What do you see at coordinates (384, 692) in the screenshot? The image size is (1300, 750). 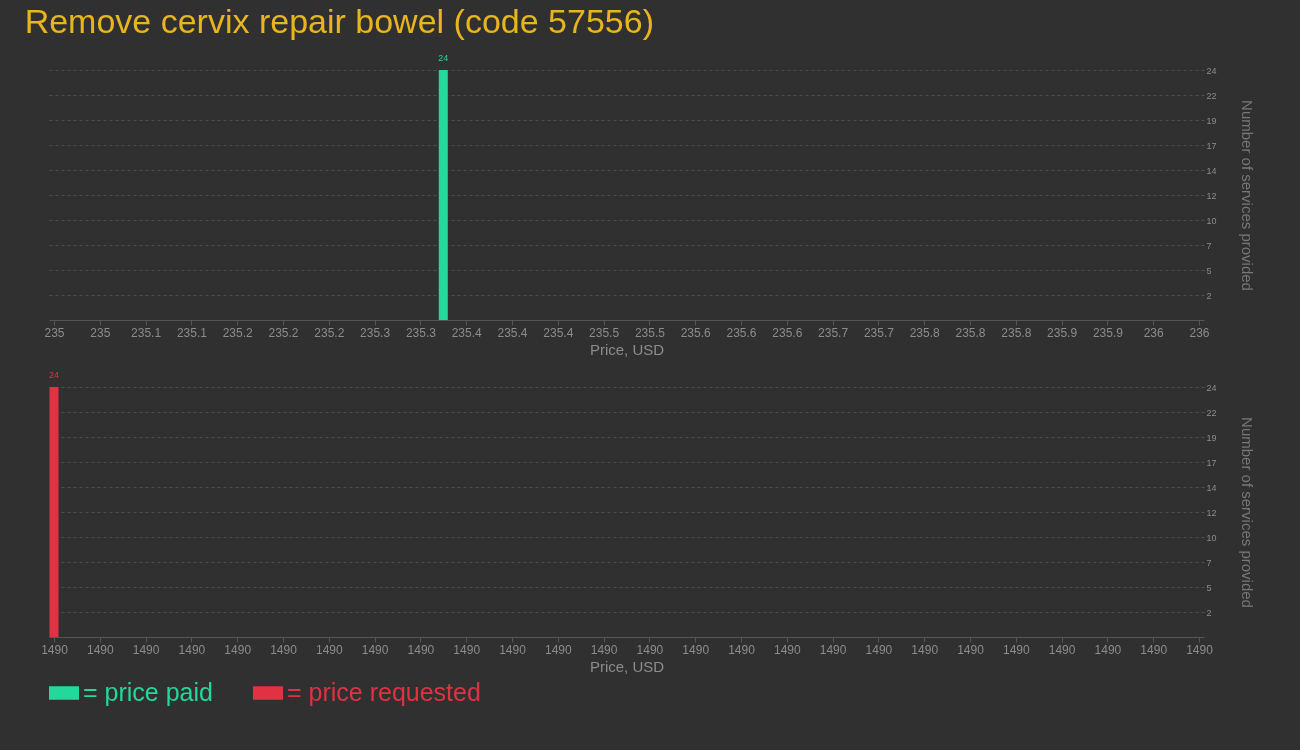 I see `legend-label: = price requested` at bounding box center [384, 692].